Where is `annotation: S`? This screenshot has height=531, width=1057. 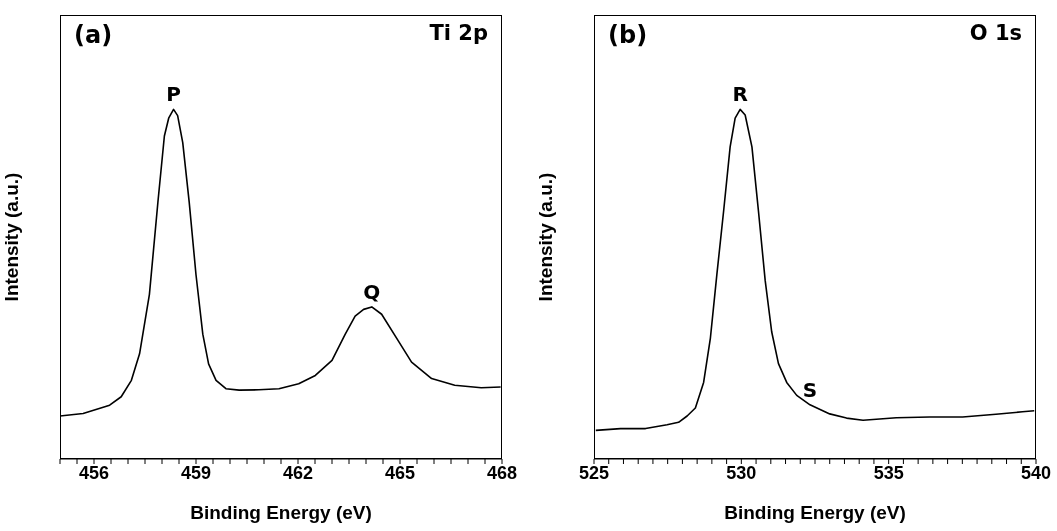 annotation: S is located at coordinates (810, 389).